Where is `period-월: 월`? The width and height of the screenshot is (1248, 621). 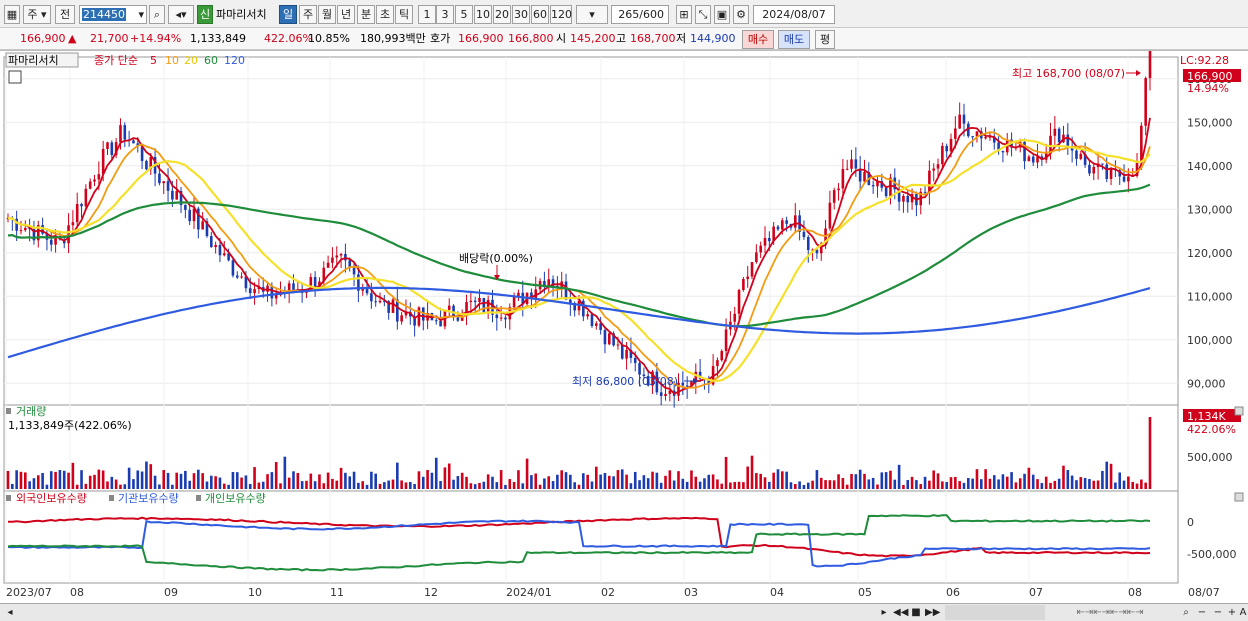 period-월: 월 is located at coordinates (327, 14).